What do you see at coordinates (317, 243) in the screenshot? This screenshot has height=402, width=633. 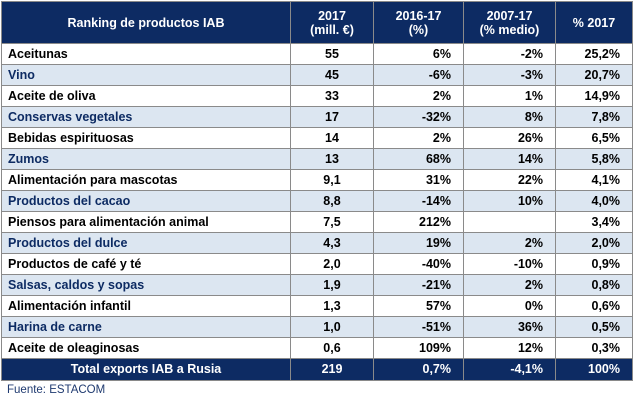 I see `table-row: Productos del dulce 4,3 19% 2% 2,0%` at bounding box center [317, 243].